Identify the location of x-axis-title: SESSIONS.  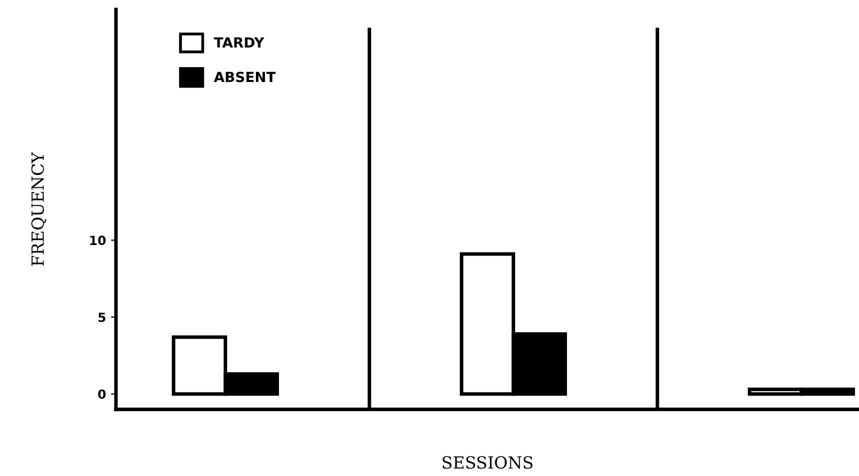
(487, 462).